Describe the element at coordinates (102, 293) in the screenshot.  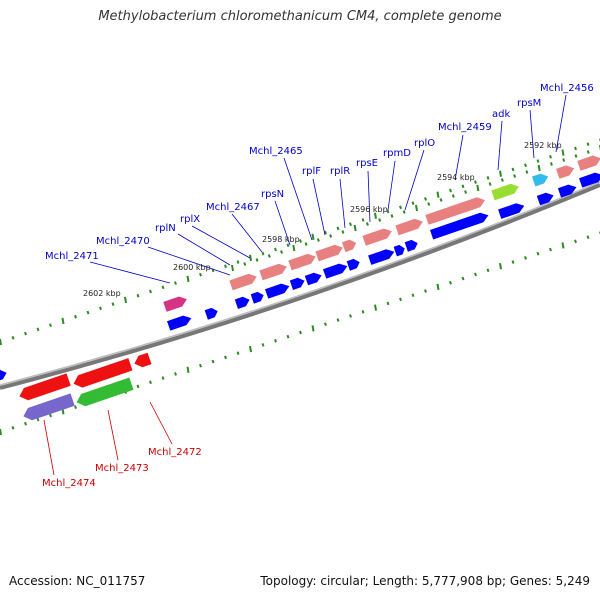
I see `kbp-label: 2602 kbp` at that location.